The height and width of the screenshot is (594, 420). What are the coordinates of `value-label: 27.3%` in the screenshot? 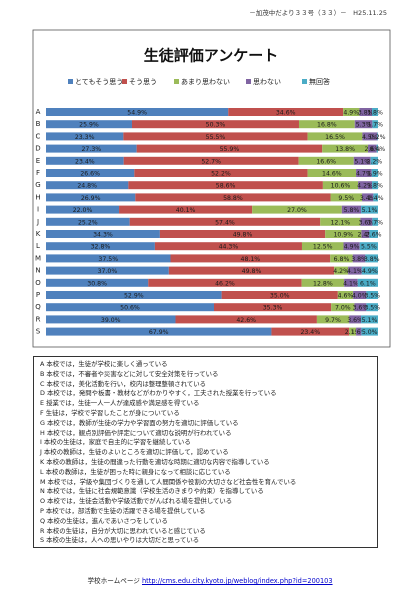 It's located at (91, 149).